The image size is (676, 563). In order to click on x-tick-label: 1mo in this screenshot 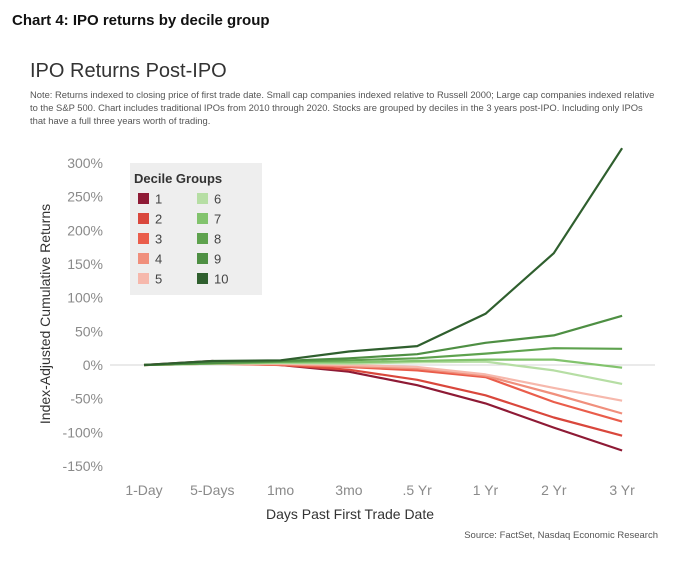, I will do `click(280, 490)`.